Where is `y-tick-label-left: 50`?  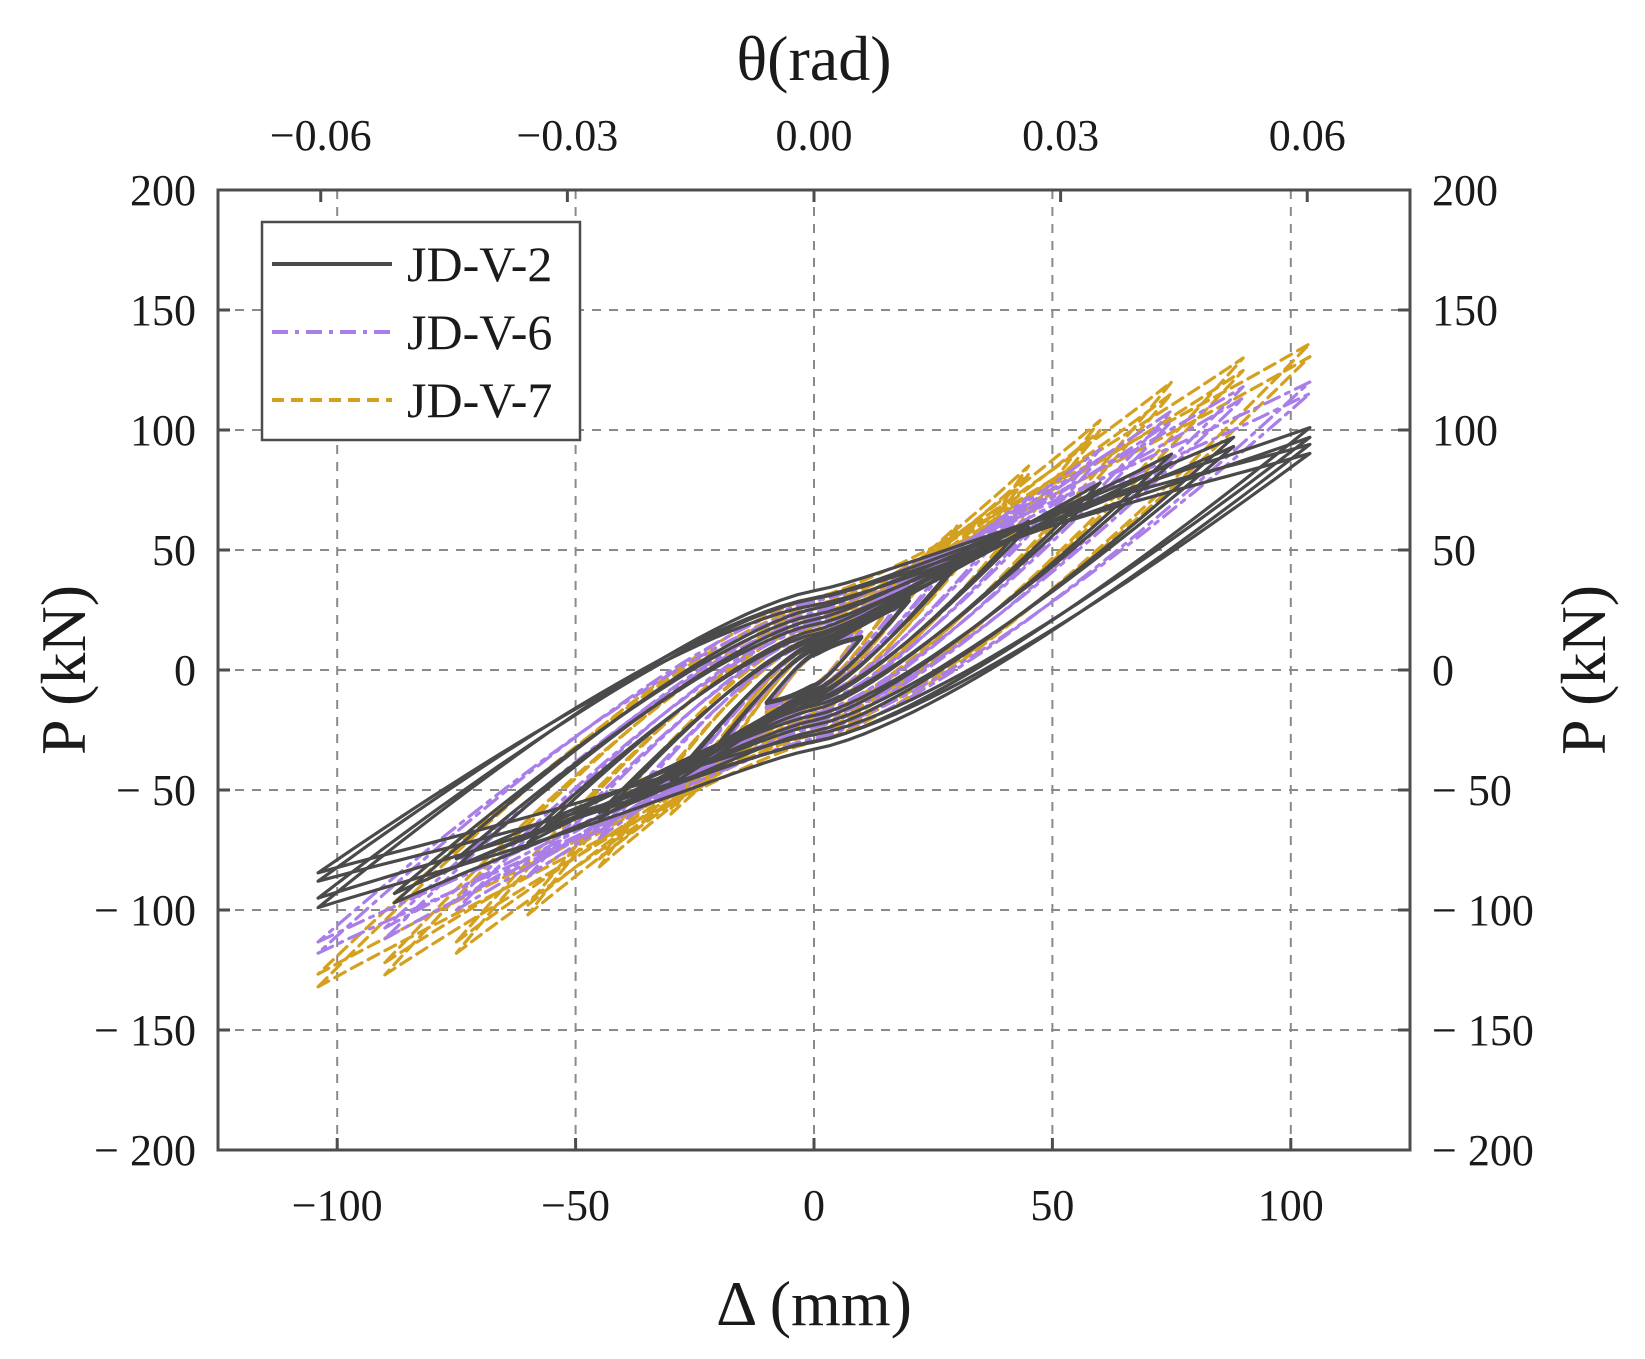 y-tick-label-left: 50 is located at coordinates (174, 550).